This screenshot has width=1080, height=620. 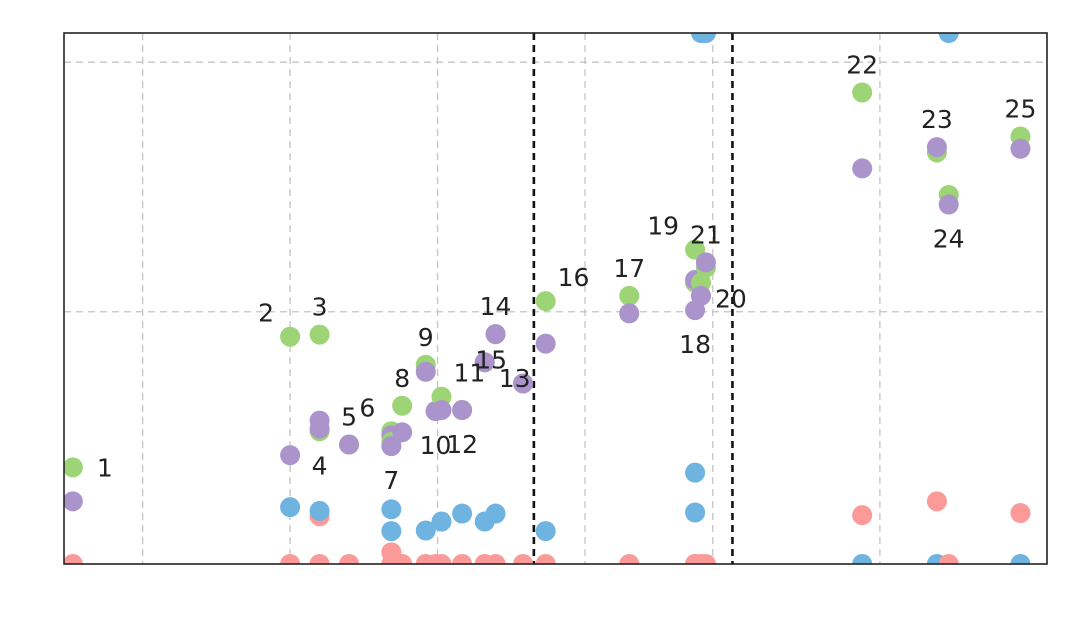 I want to click on point-label: 1, so click(x=105, y=467).